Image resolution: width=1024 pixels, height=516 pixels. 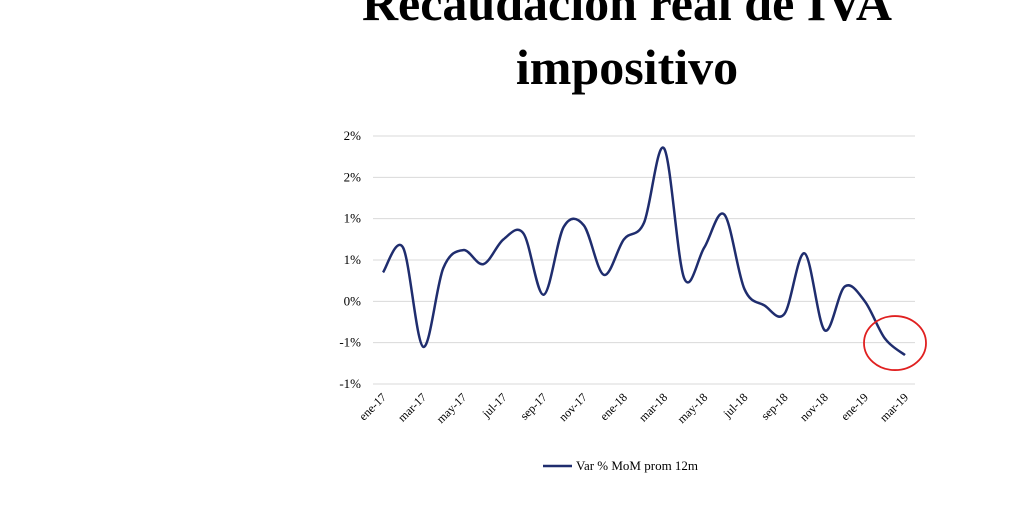 I want to click on x-tick-label: ene-19, so click(x=854, y=406).